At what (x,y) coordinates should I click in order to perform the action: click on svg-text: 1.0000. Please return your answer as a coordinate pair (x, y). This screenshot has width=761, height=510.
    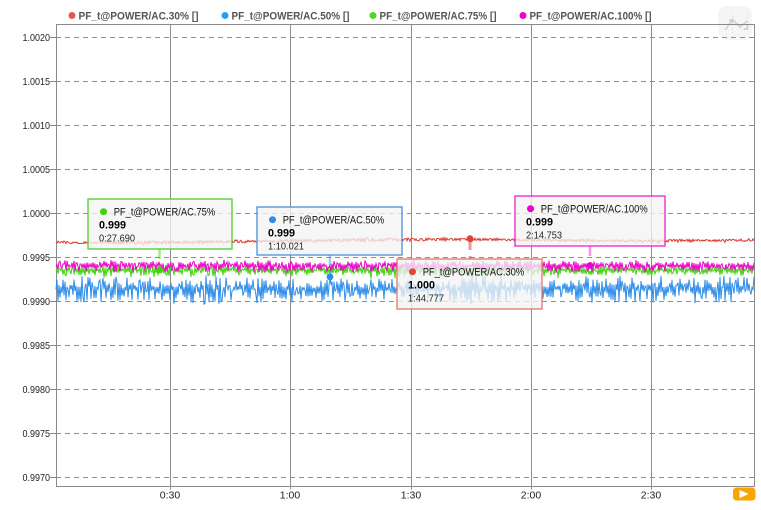
    Looking at the image, I should click on (37, 214).